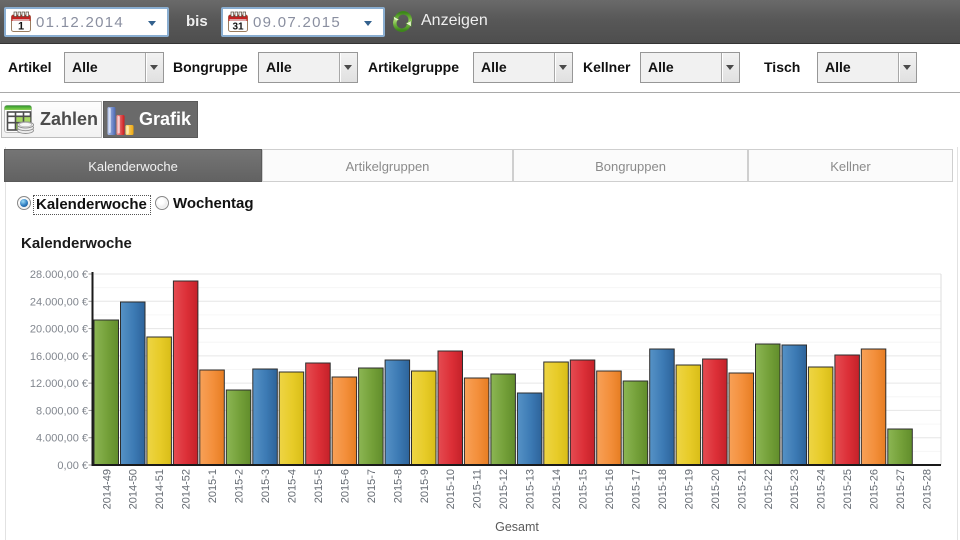  What do you see at coordinates (742, 489) in the screenshot?
I see `svg-text: 2015-21` at bounding box center [742, 489].